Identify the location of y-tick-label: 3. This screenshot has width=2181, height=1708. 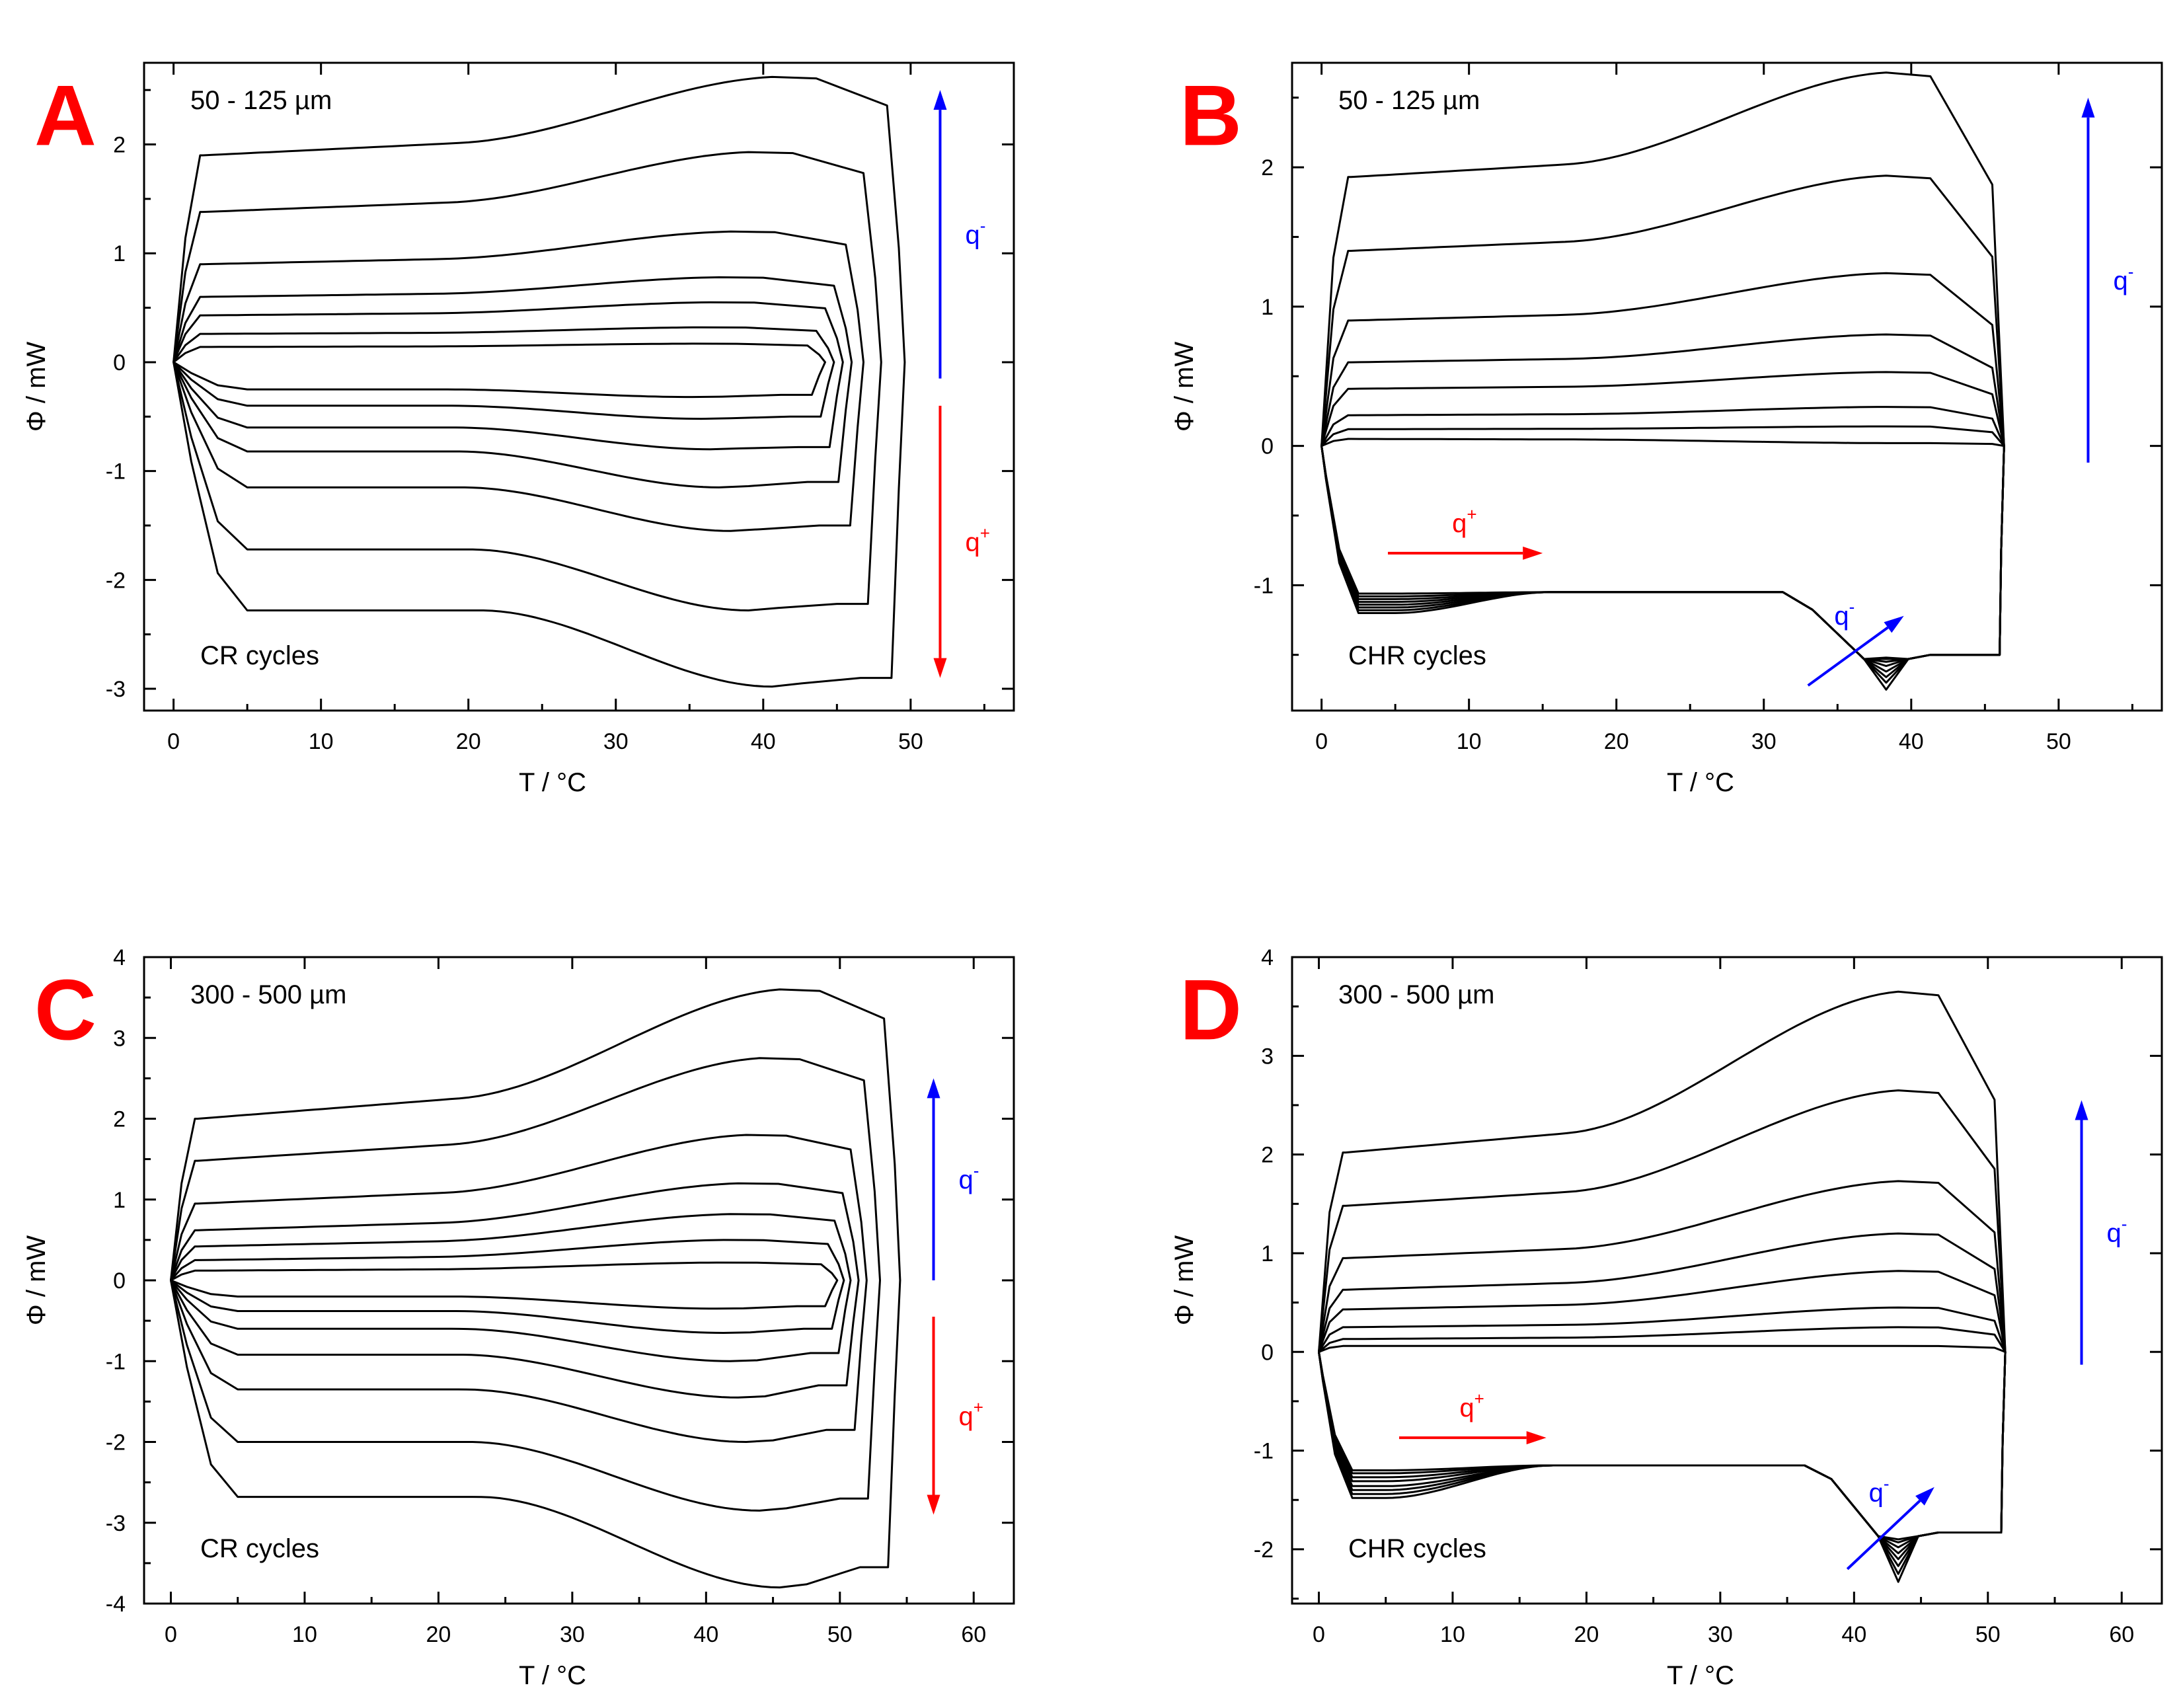
(119, 1038).